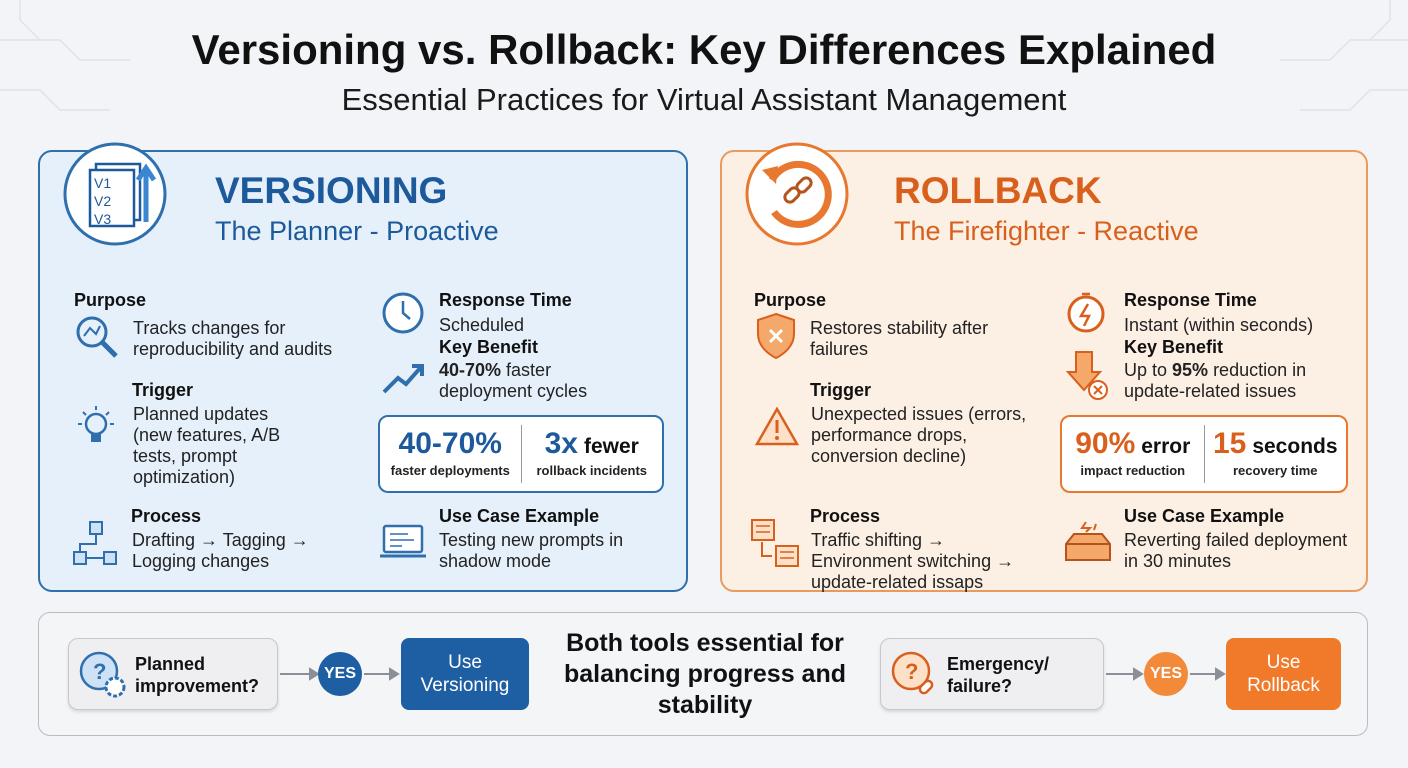 Image resolution: width=1408 pixels, height=768 pixels. I want to click on stat: 15 seconds recovery time, so click(1275, 454).